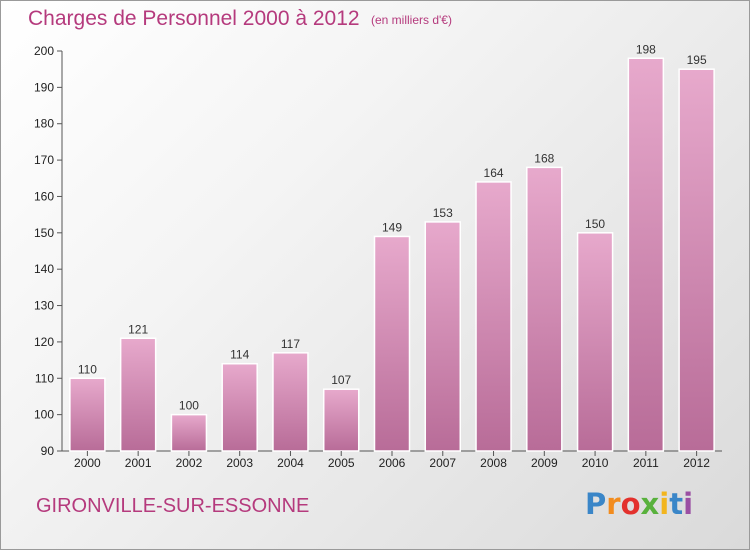  What do you see at coordinates (696, 463) in the screenshot?
I see `x-tick-label-2012: 2012` at bounding box center [696, 463].